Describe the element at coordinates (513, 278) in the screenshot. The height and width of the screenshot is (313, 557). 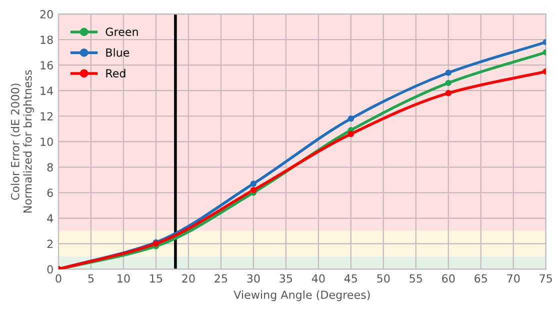
I see `x-tick-label: 70` at that location.